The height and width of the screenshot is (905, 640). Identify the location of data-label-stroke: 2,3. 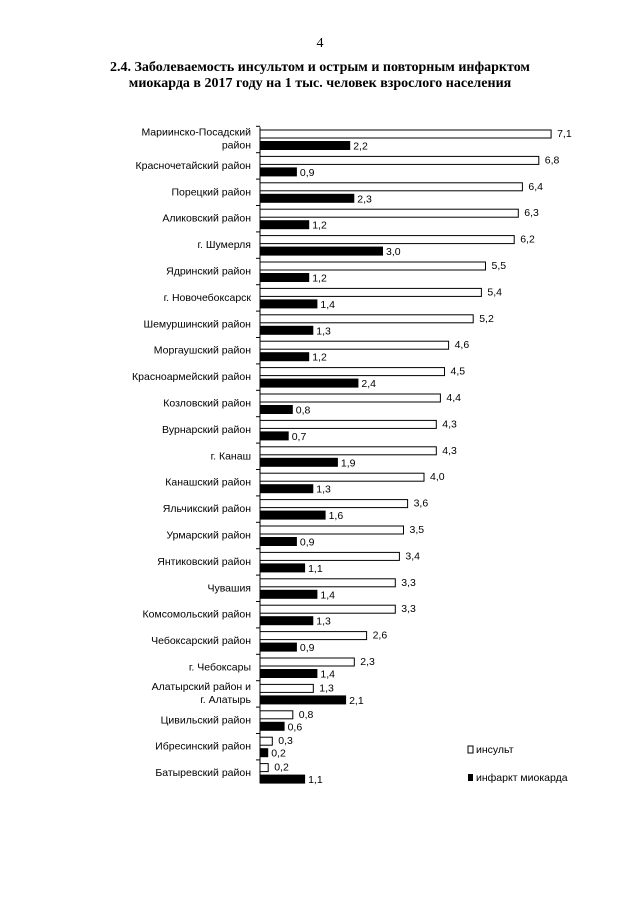
(367, 662).